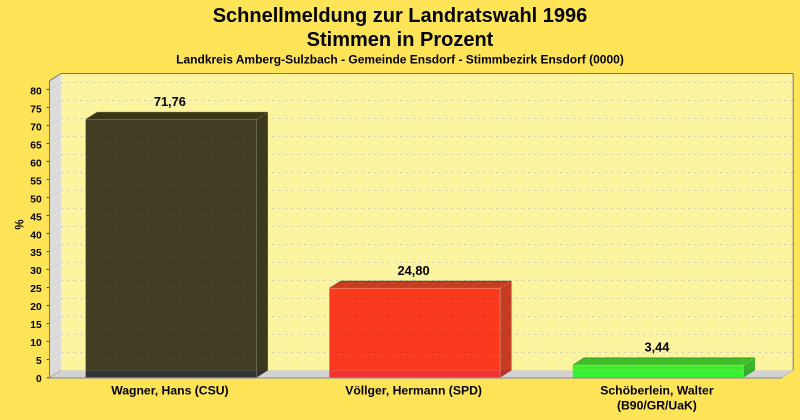 This screenshot has width=800, height=420. Describe the element at coordinates (36, 199) in the screenshot. I see `svg-text: 50` at that location.